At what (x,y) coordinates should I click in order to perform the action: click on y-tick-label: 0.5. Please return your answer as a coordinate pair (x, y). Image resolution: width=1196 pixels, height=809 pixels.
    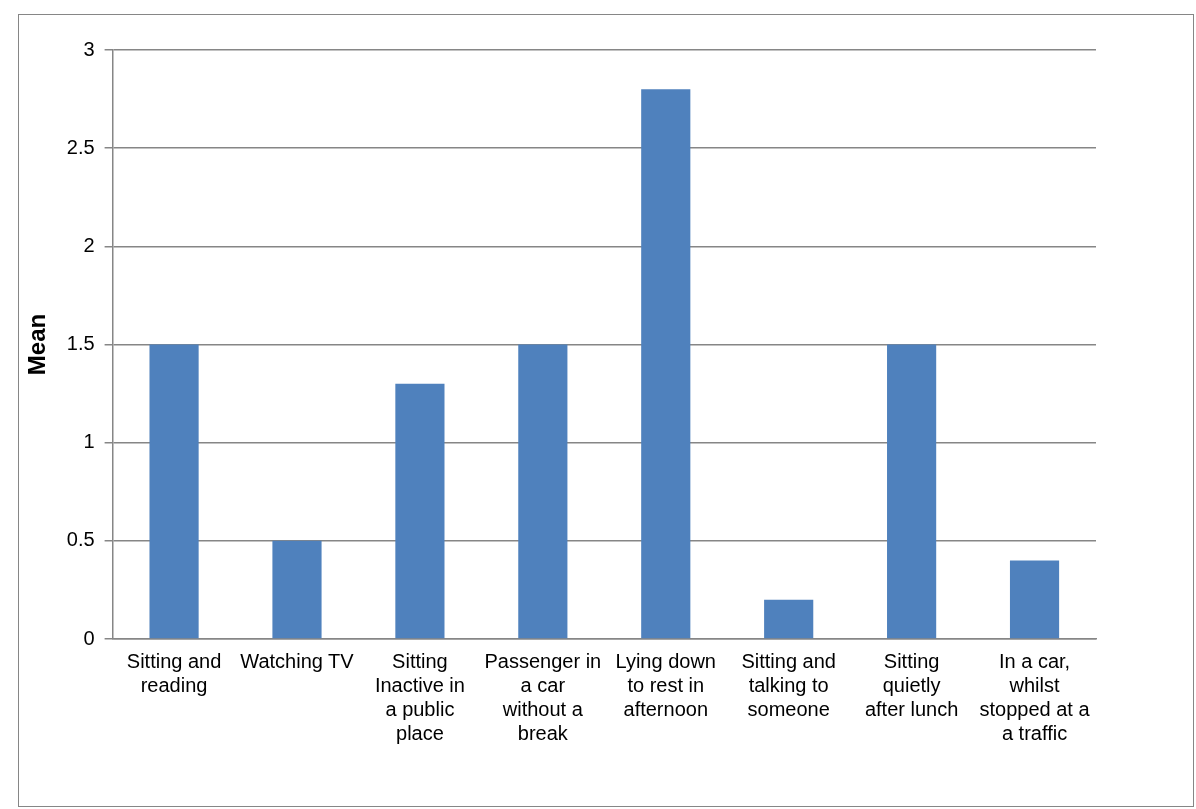
    Looking at the image, I should click on (80, 539).